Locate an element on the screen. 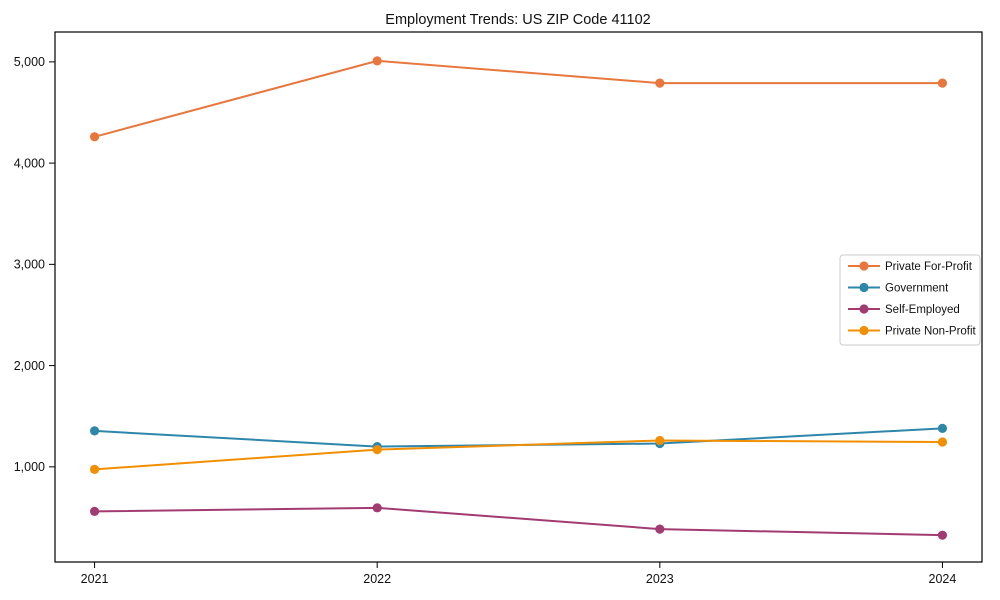 The image size is (1000, 600). x-tick-label: 2024 is located at coordinates (943, 579).